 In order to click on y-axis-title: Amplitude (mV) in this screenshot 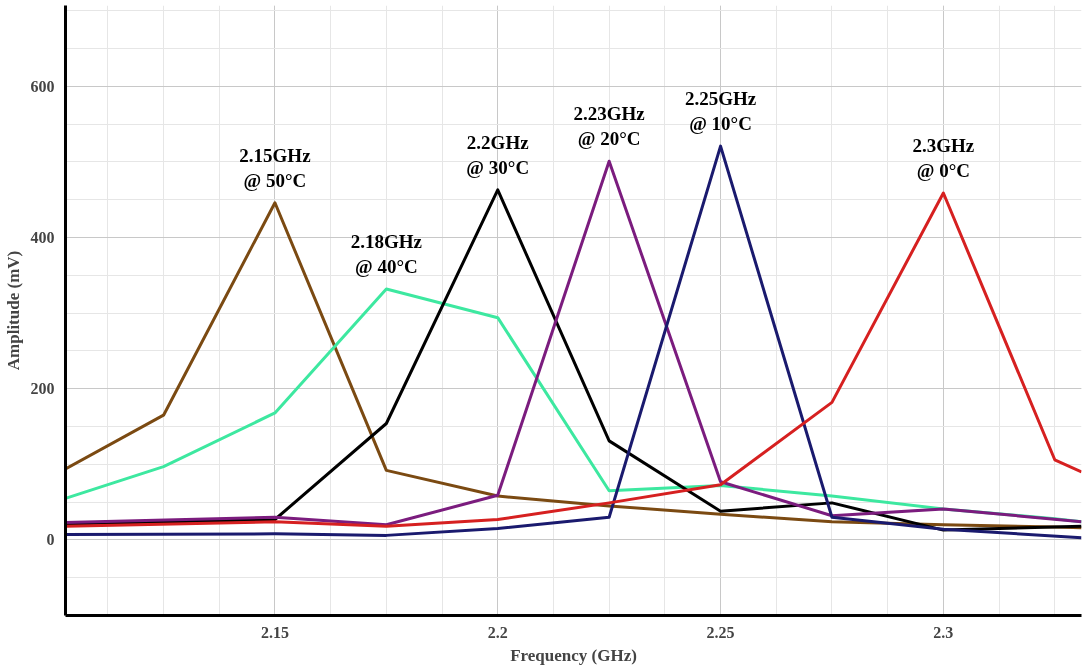, I will do `click(13, 310)`.